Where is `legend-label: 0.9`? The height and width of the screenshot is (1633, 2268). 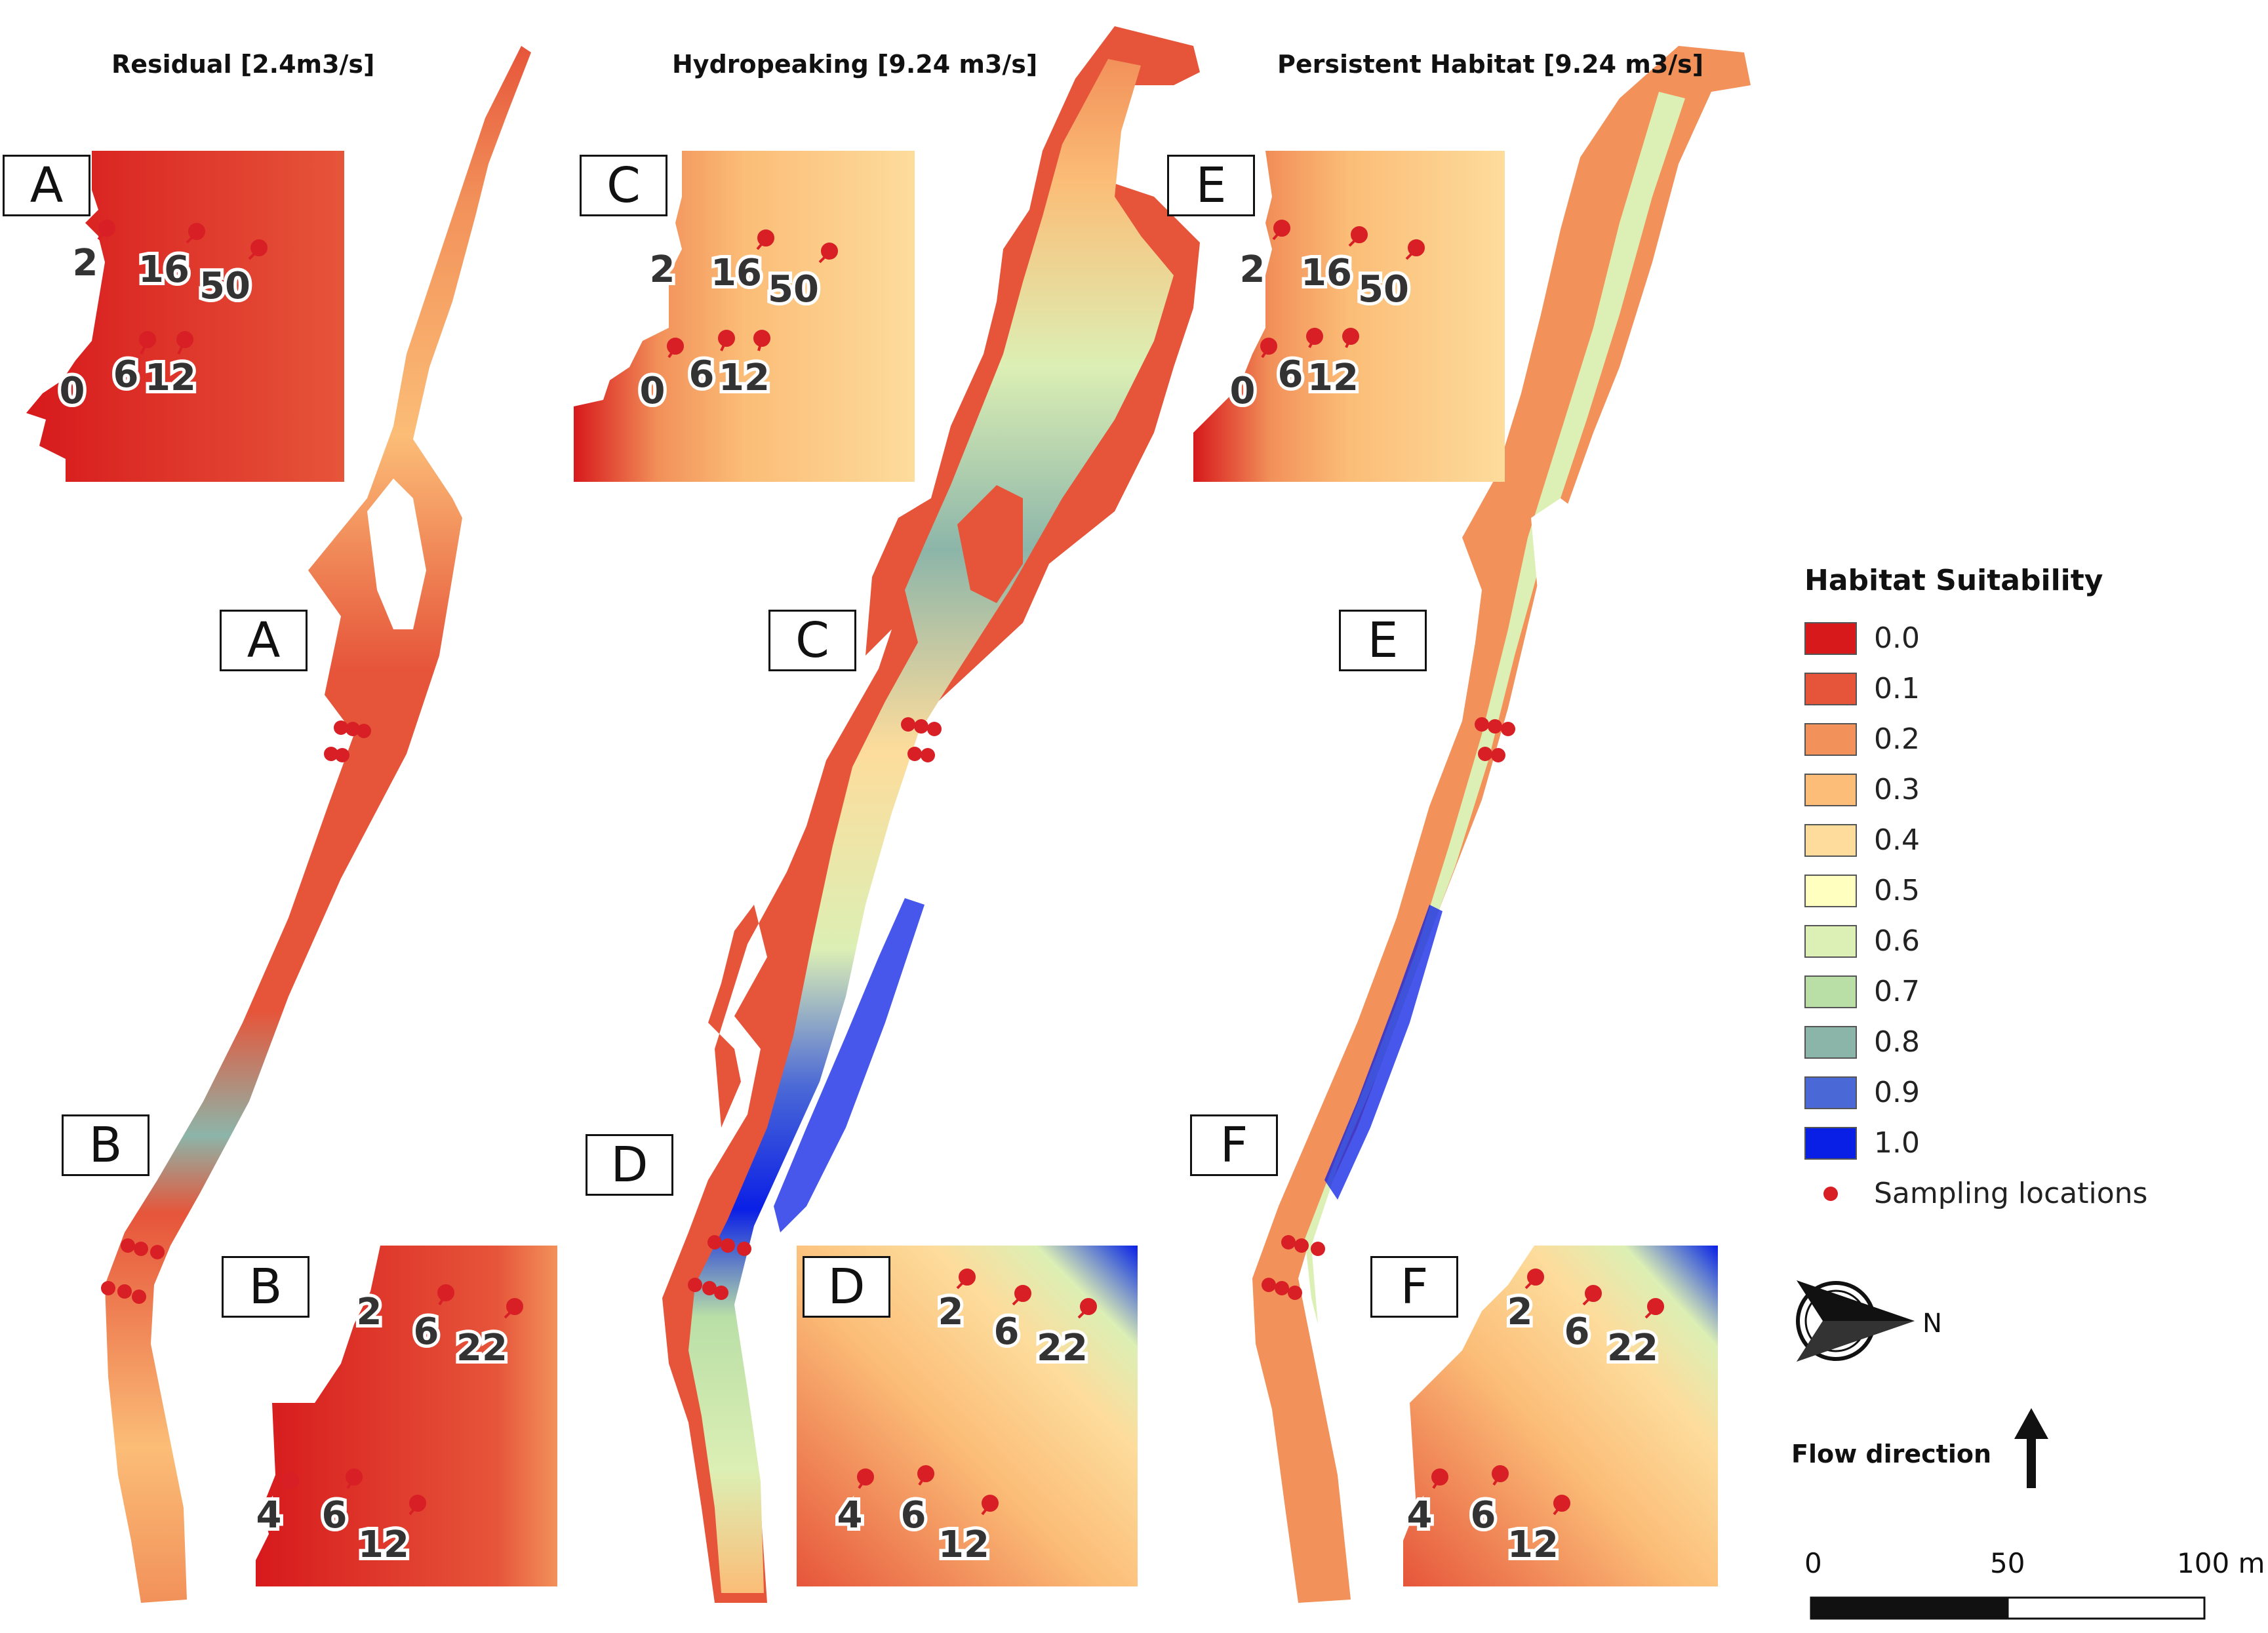 legend-label: 0.9 is located at coordinates (1897, 1092).